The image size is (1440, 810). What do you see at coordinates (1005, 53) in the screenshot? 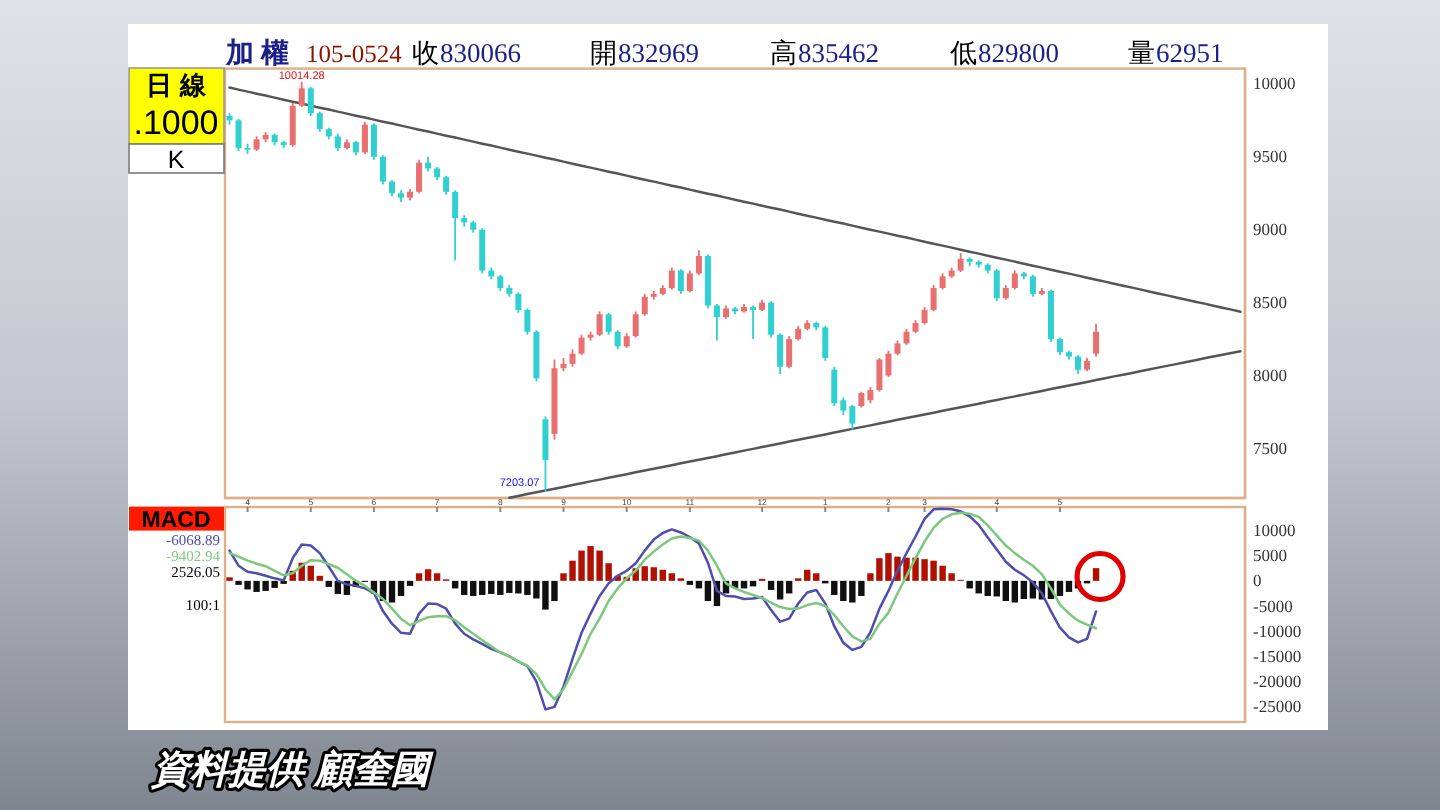
I see `text: 低829800` at bounding box center [1005, 53].